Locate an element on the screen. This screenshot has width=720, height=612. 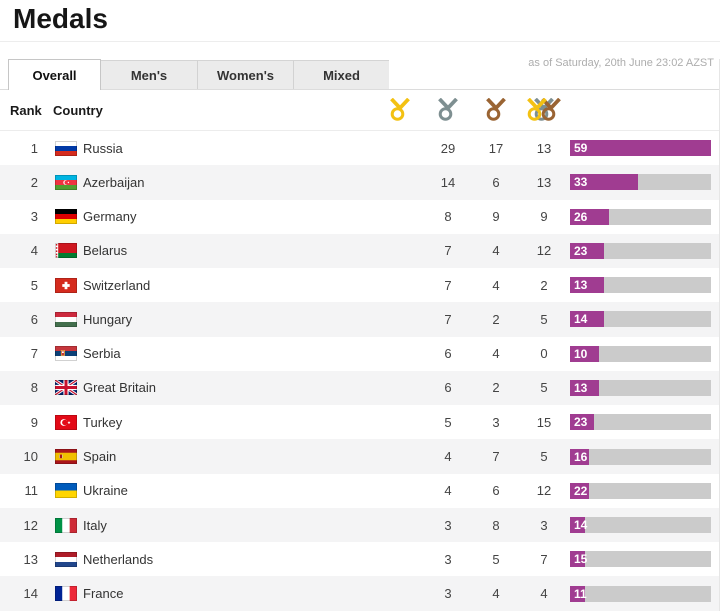
rank-value: 1 is located at coordinates (34, 148).